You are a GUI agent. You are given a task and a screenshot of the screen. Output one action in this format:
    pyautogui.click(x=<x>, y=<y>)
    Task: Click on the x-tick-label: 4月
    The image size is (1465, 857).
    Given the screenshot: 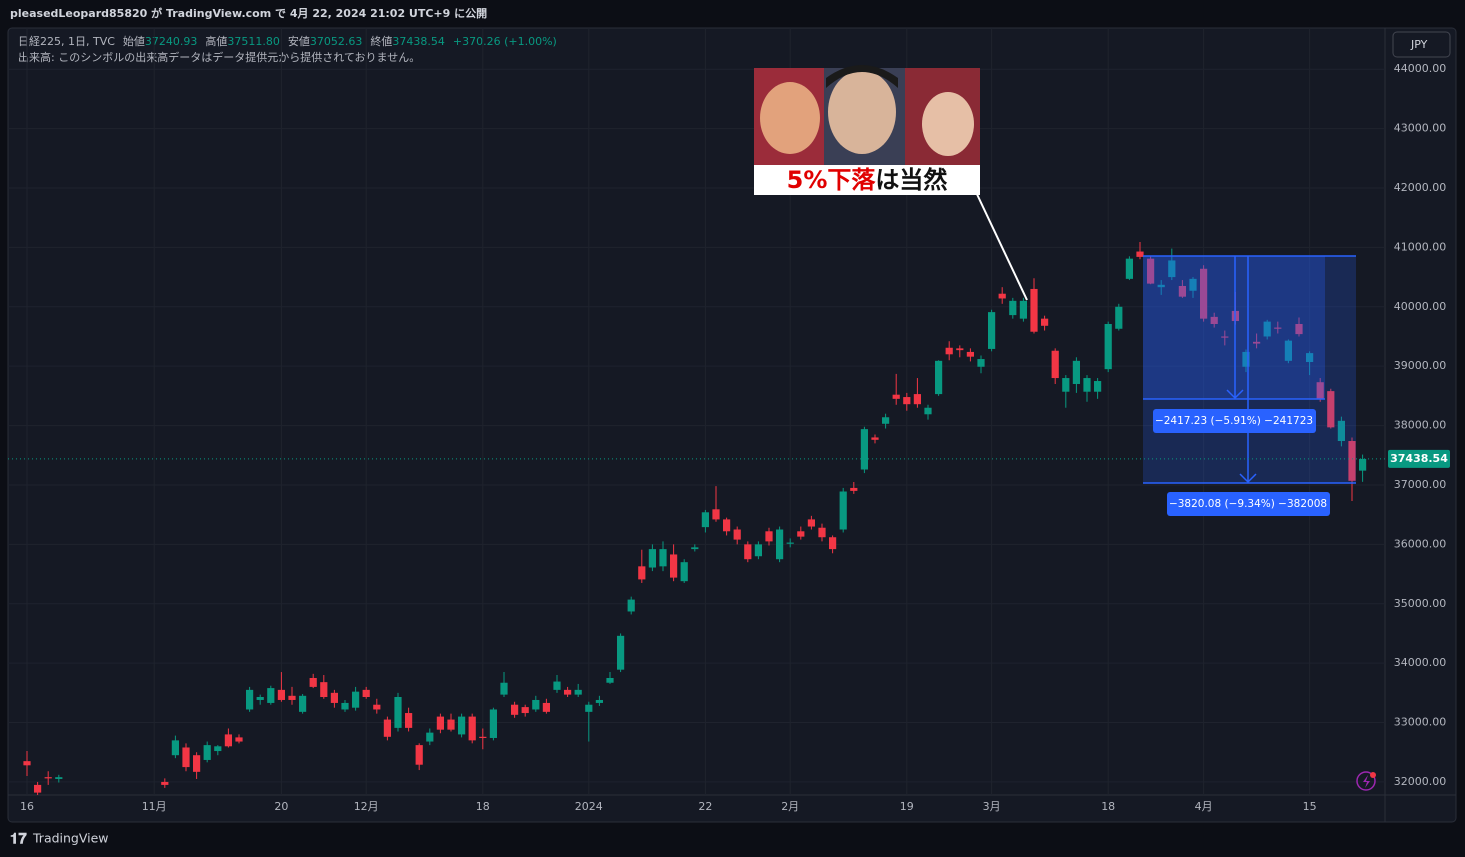 What is the action you would take?
    pyautogui.click(x=1204, y=806)
    